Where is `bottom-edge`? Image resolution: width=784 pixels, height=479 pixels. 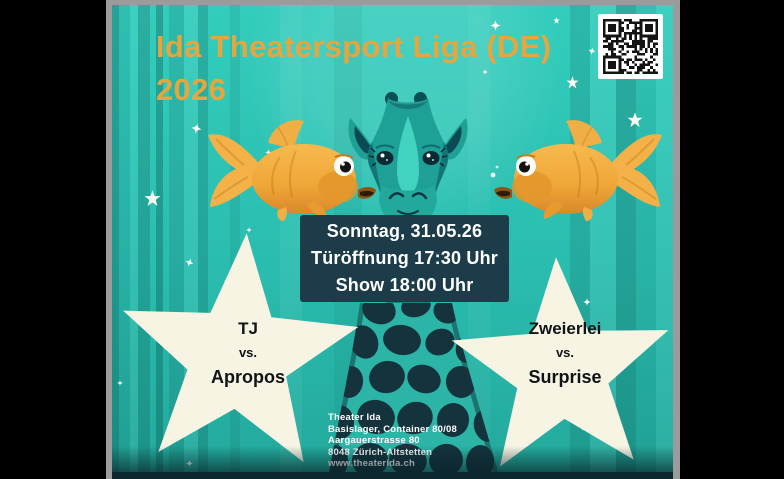
bottom-edge is located at coordinates (392, 475).